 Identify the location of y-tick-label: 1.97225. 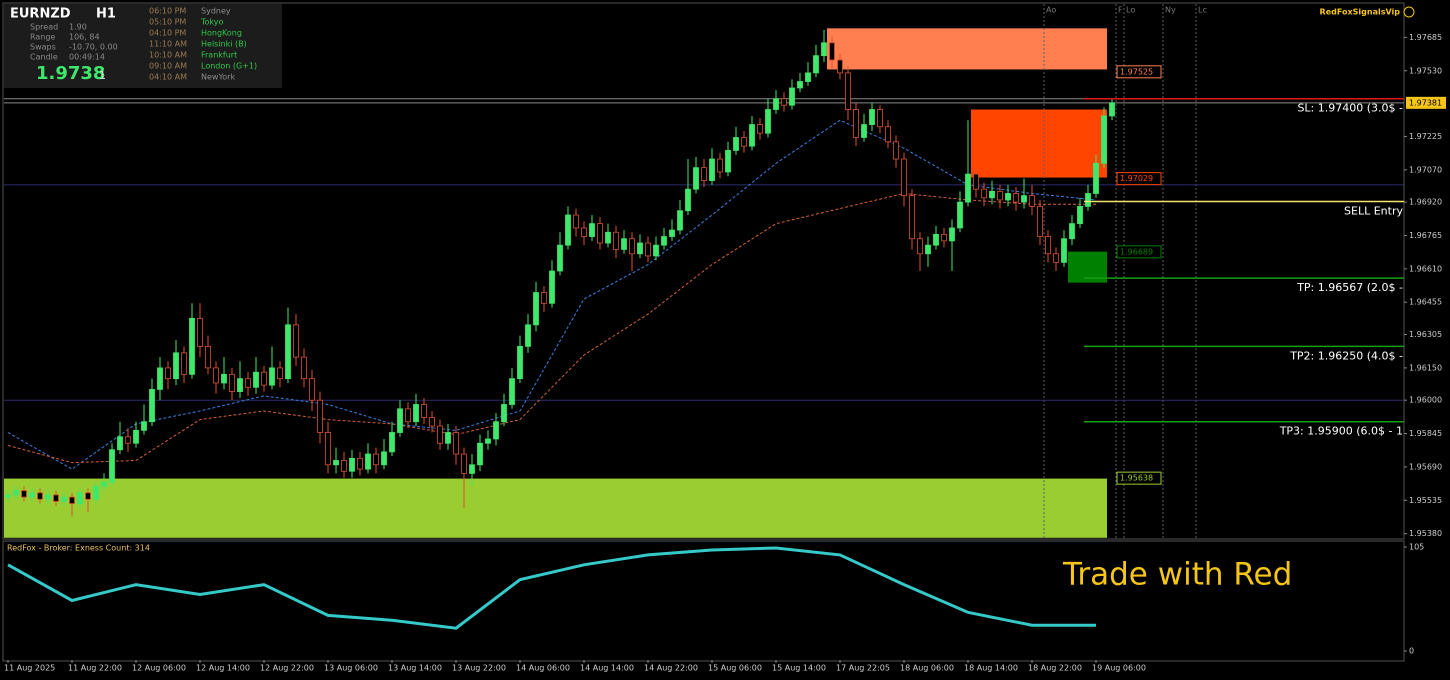
(1425, 136).